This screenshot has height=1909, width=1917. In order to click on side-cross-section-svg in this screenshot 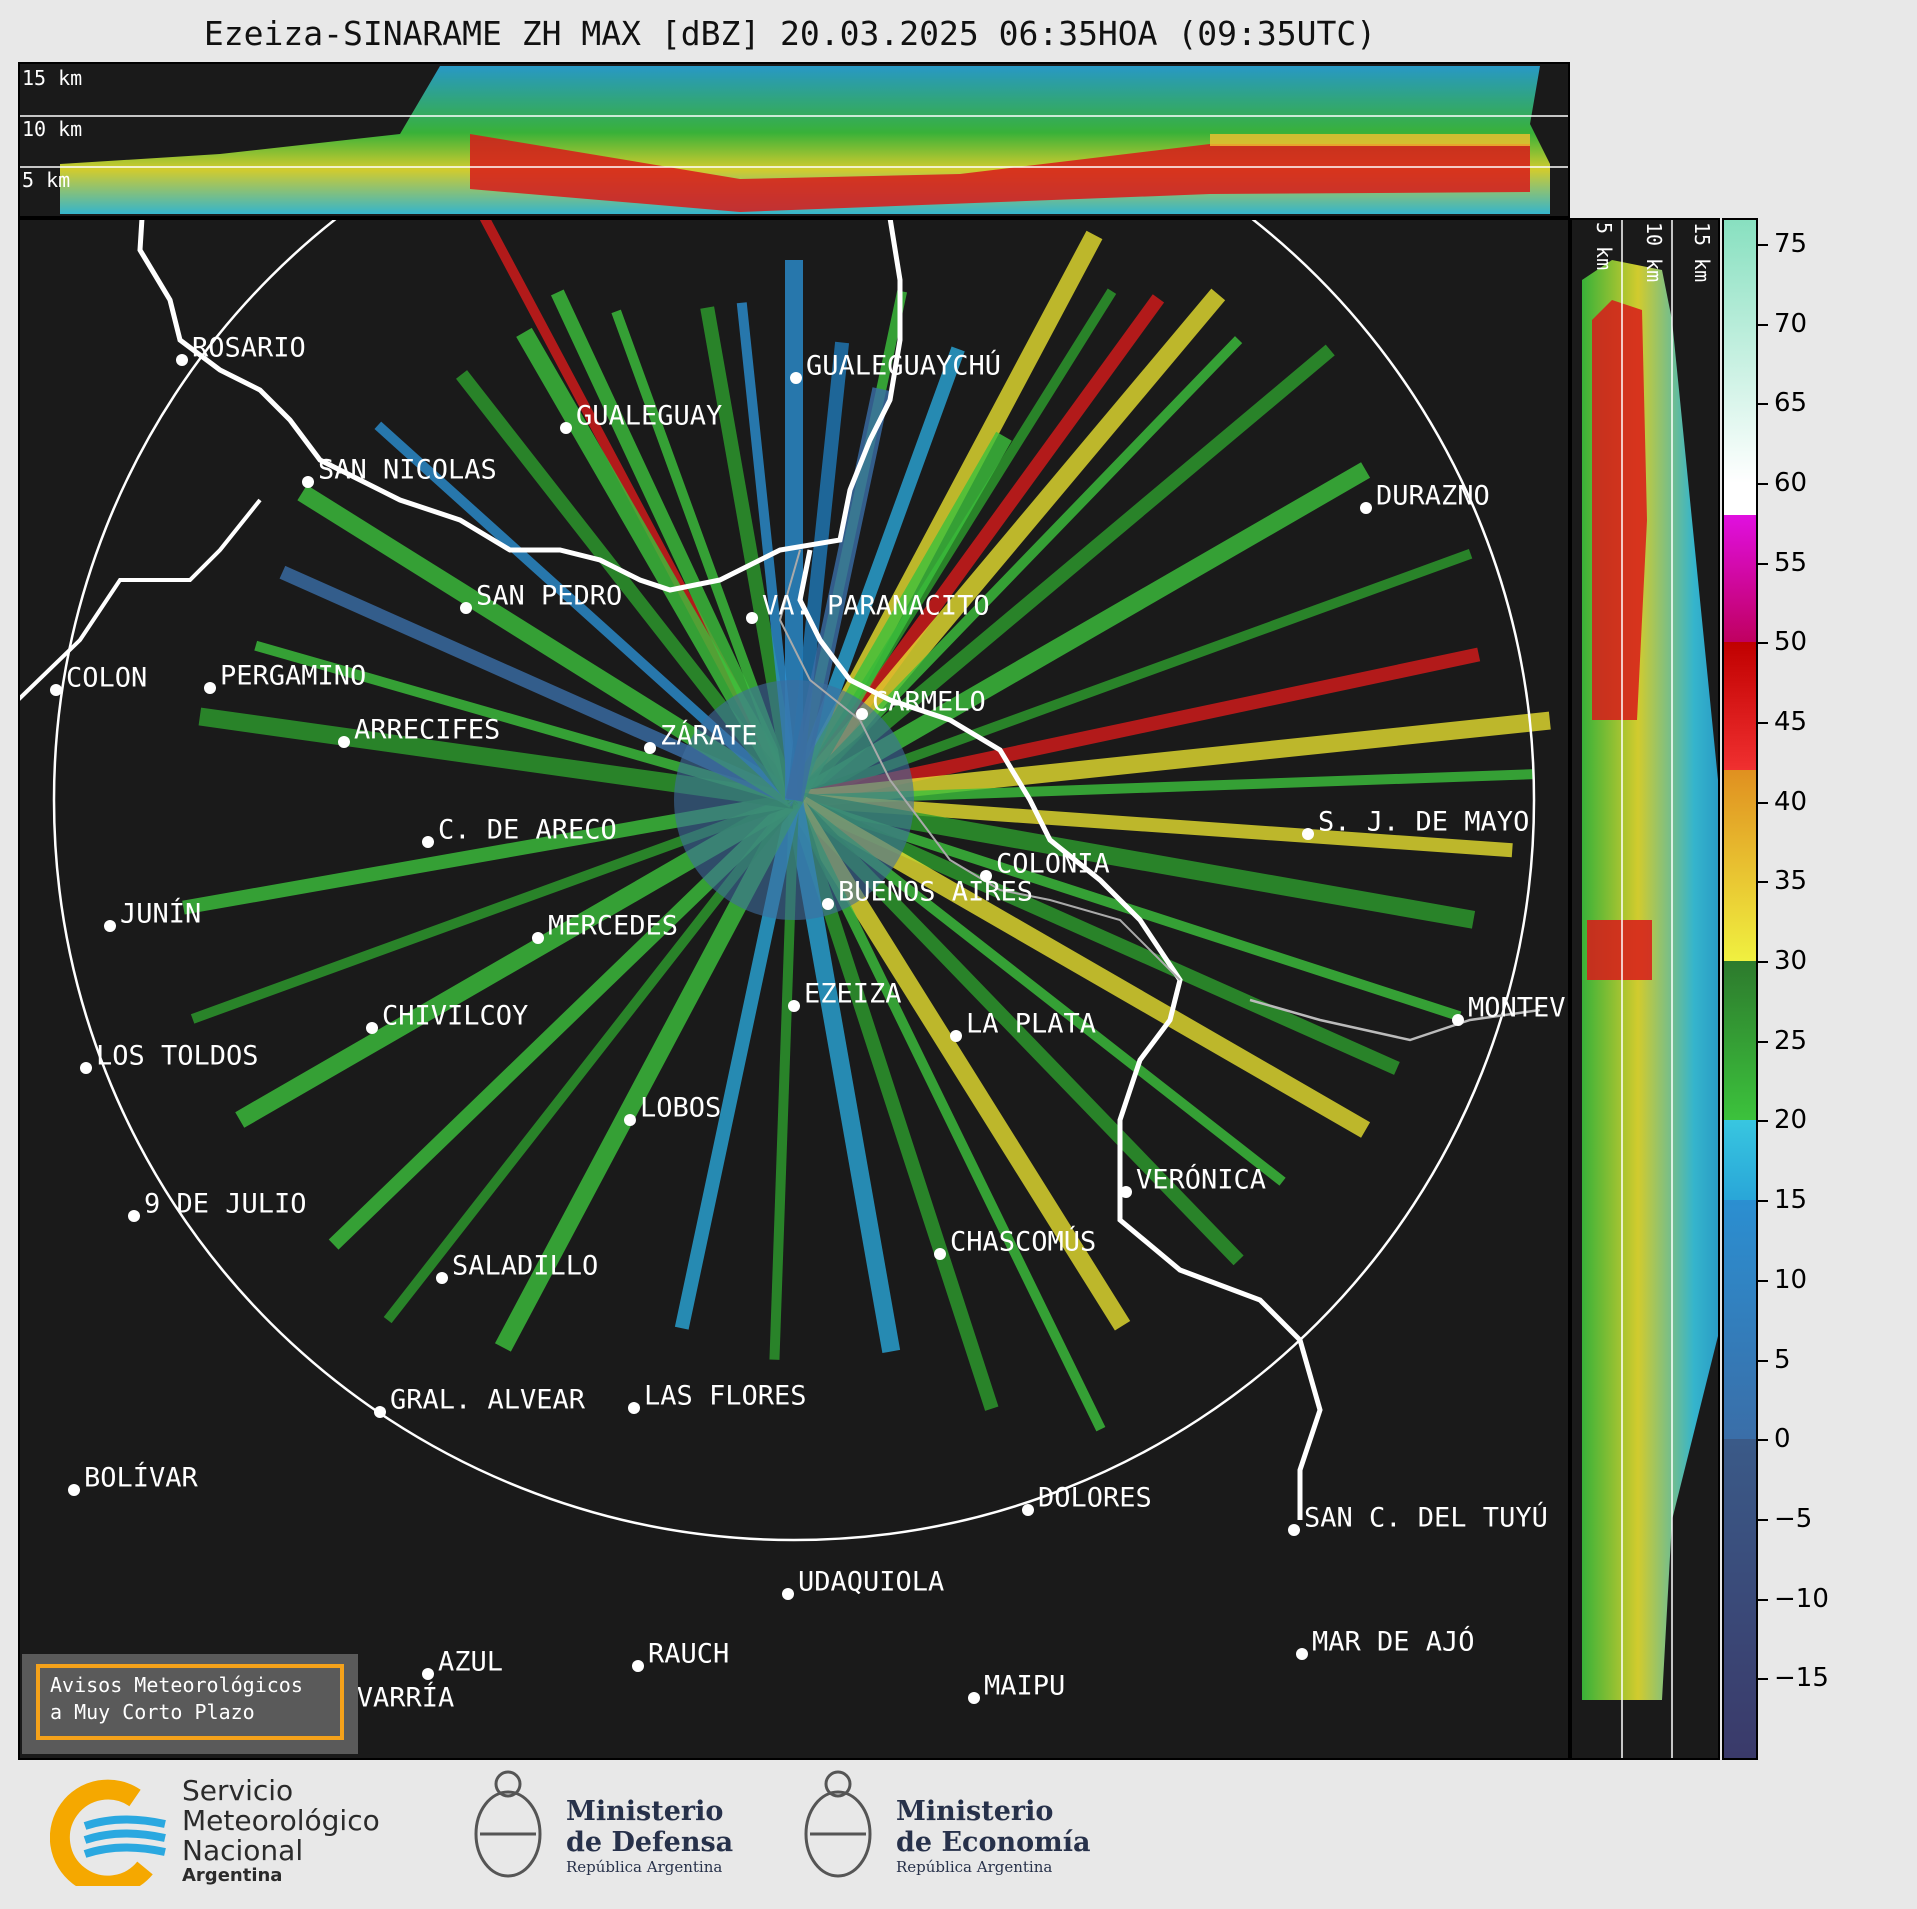, I will do `click(1650, 989)`.